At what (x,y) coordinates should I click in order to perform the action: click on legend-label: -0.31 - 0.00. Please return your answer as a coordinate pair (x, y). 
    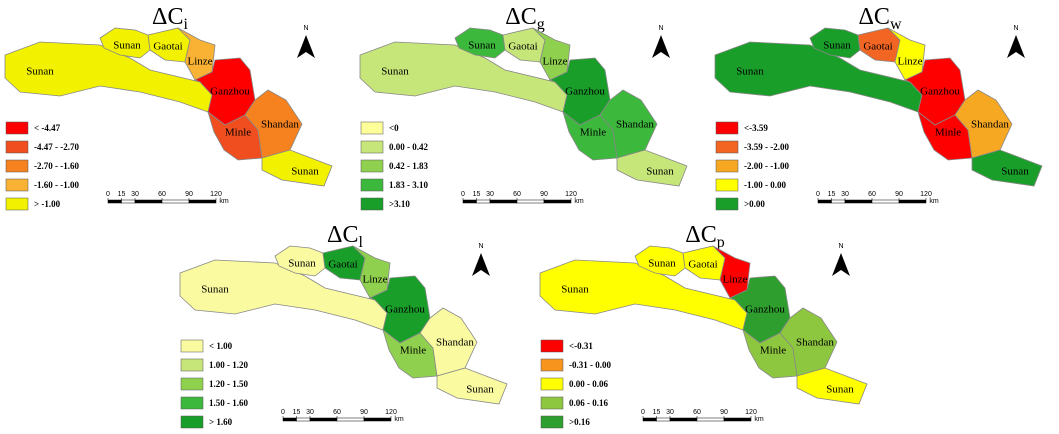
    Looking at the image, I should click on (590, 365).